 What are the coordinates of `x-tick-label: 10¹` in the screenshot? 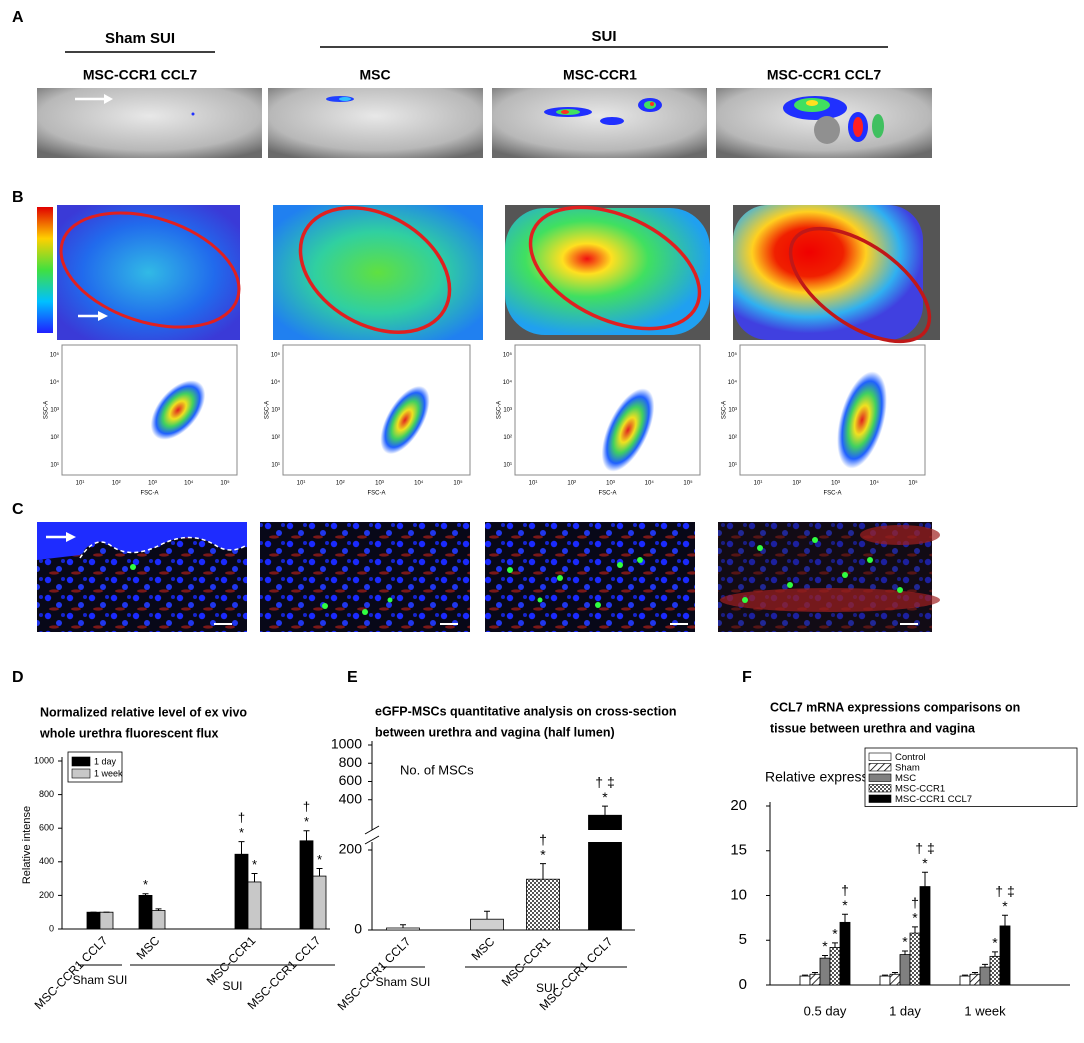 It's located at (758, 484).